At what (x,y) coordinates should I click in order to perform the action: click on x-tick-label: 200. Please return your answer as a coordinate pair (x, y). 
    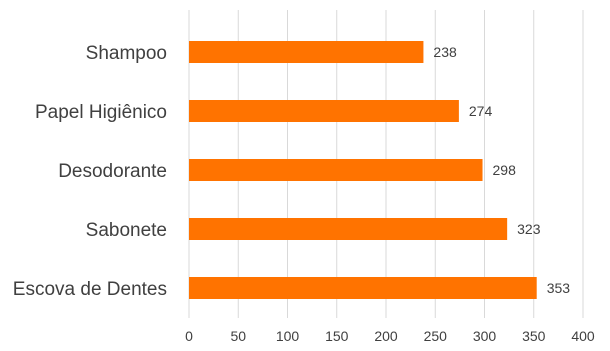
    Looking at the image, I should click on (386, 336).